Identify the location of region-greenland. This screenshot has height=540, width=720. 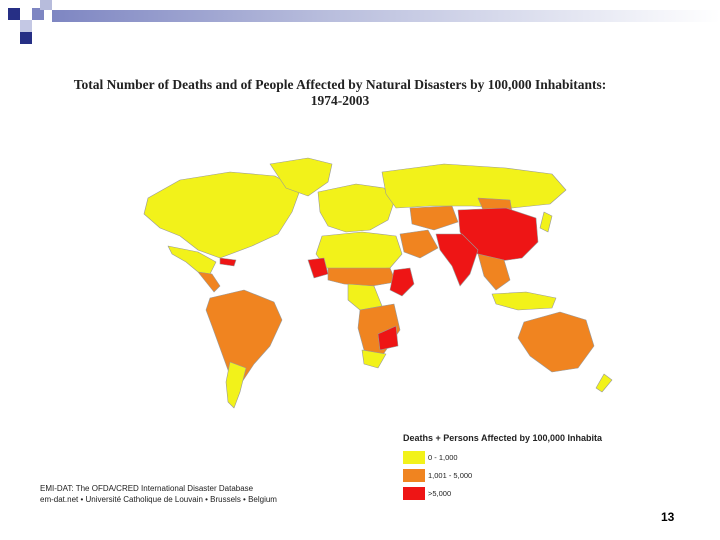
(301, 177).